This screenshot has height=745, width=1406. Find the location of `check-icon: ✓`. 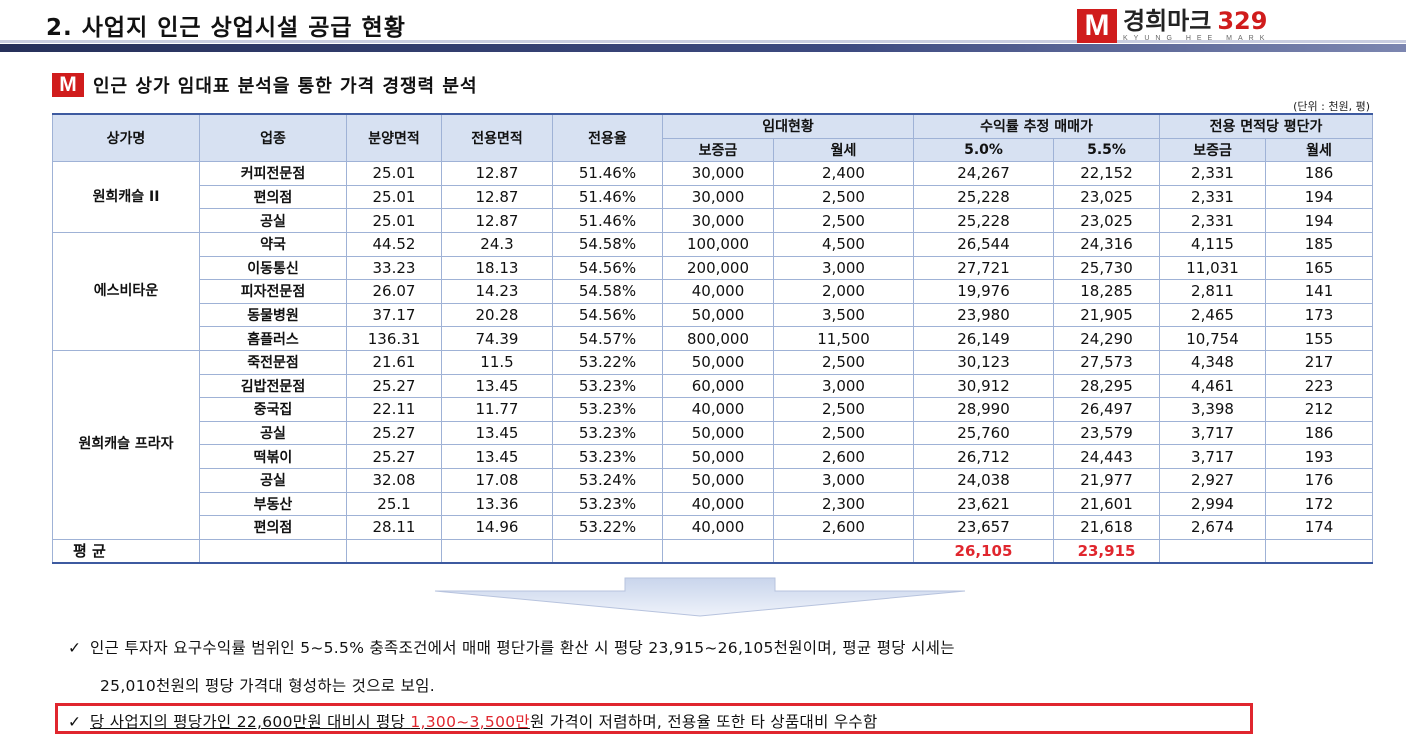

check-icon: ✓ is located at coordinates (75, 648).